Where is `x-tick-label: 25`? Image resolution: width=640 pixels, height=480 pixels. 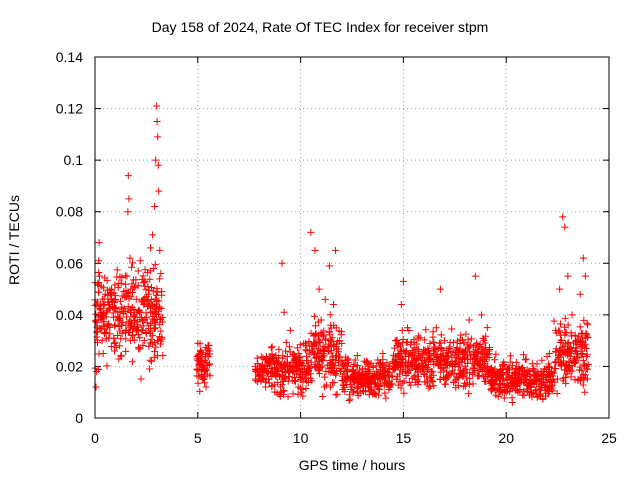 x-tick-label: 25 is located at coordinates (609, 438).